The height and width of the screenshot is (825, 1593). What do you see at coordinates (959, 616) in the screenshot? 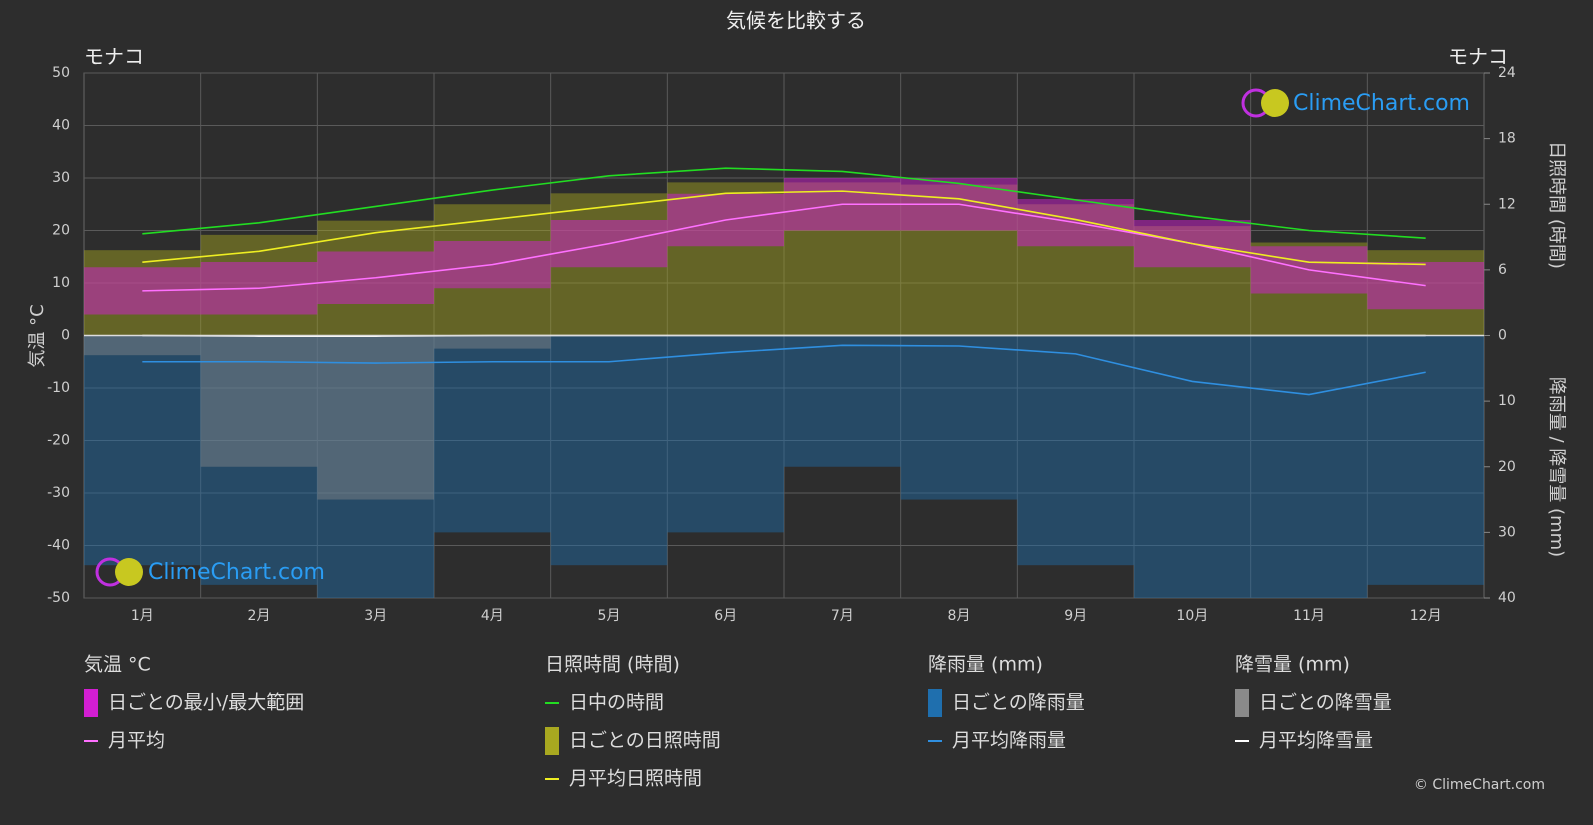
I see `x-tick-label: 8月` at bounding box center [959, 616].